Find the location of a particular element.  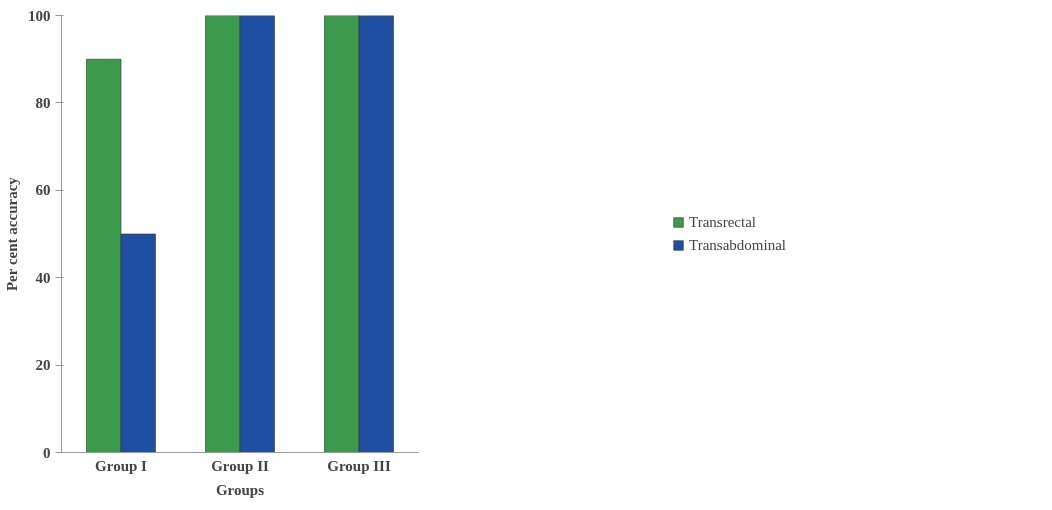

y-tick-label: 20 is located at coordinates (43, 365).